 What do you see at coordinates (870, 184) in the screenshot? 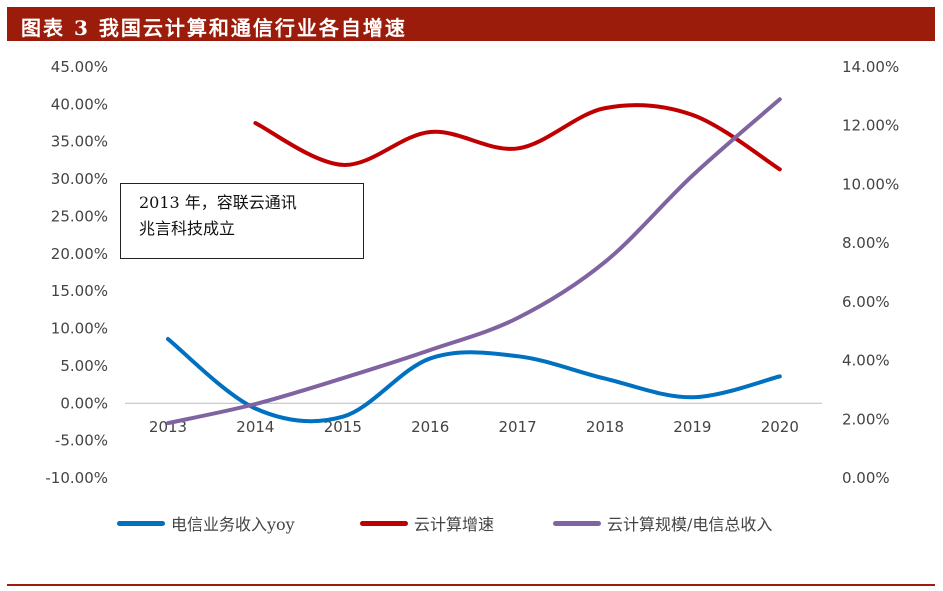
I see `y-right-tick-label: 10.00%` at bounding box center [870, 184].